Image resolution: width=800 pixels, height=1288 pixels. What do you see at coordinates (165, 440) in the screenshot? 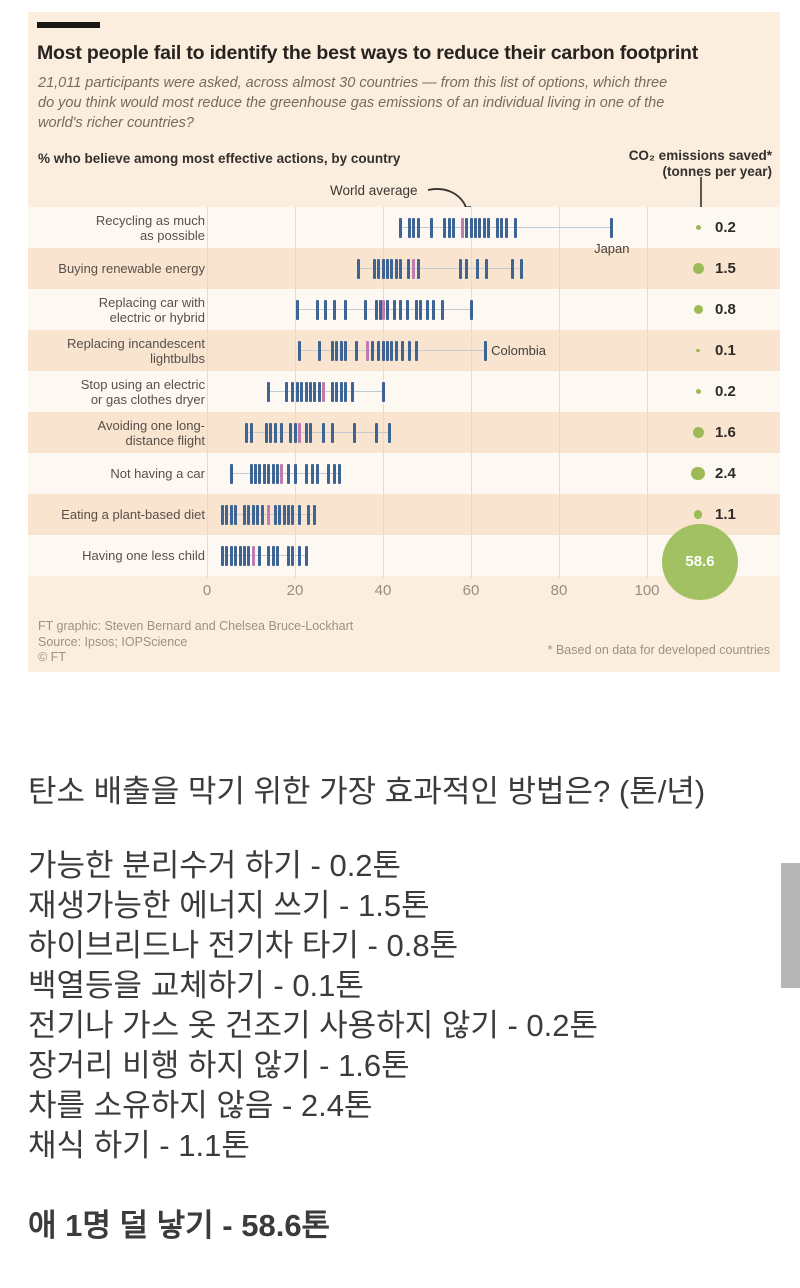
I see `row-label-line: distance flight` at bounding box center [165, 440].